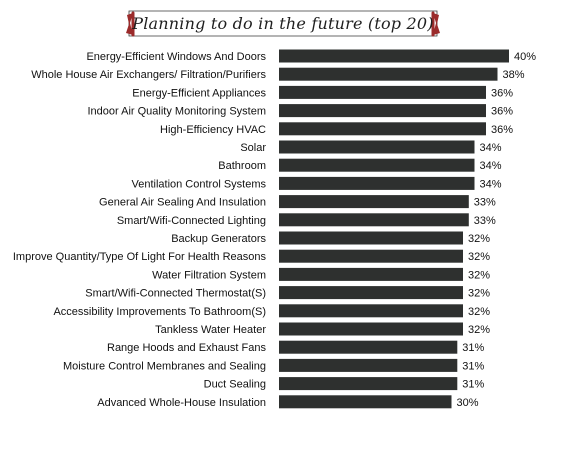  I want to click on category-label: Range Hoods and Exhaust Fans, so click(186, 348).